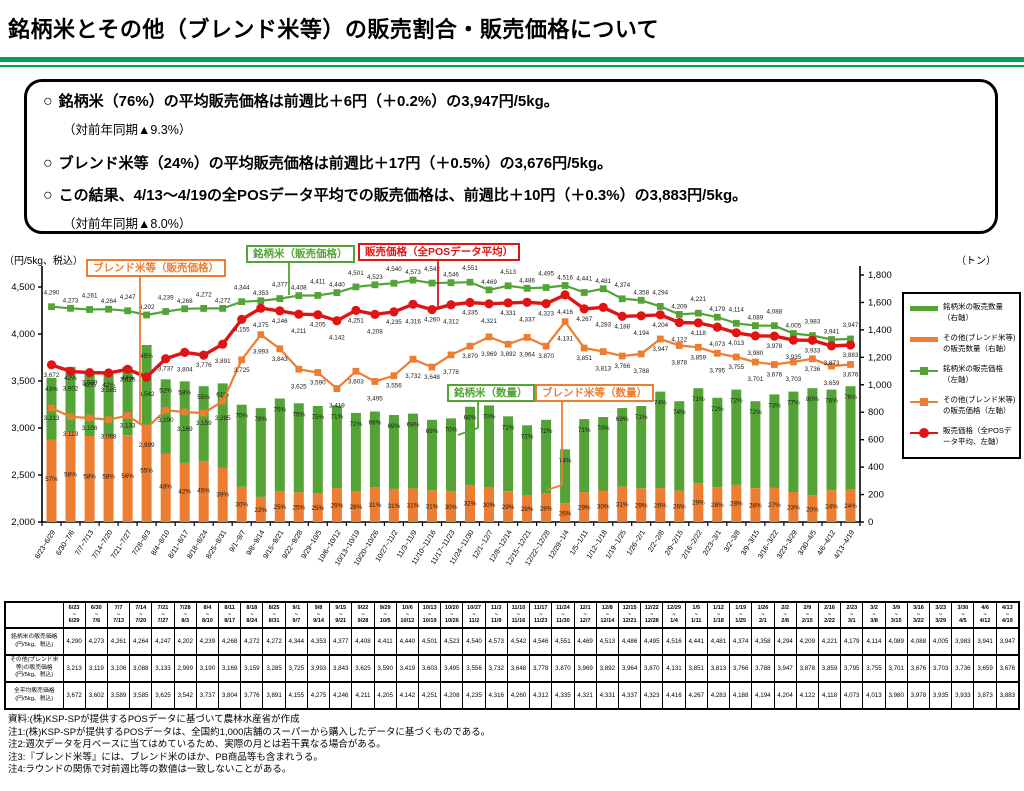 The image size is (1024, 791). I want to click on svg-text: 58%, so click(184, 392).